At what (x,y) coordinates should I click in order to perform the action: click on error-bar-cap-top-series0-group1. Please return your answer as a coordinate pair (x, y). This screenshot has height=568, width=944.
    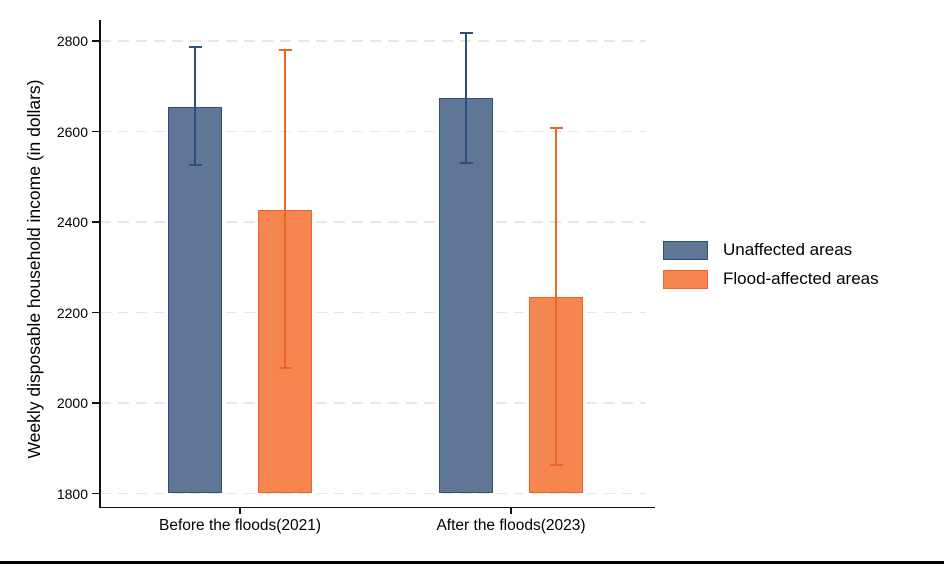
    Looking at the image, I should click on (466, 32).